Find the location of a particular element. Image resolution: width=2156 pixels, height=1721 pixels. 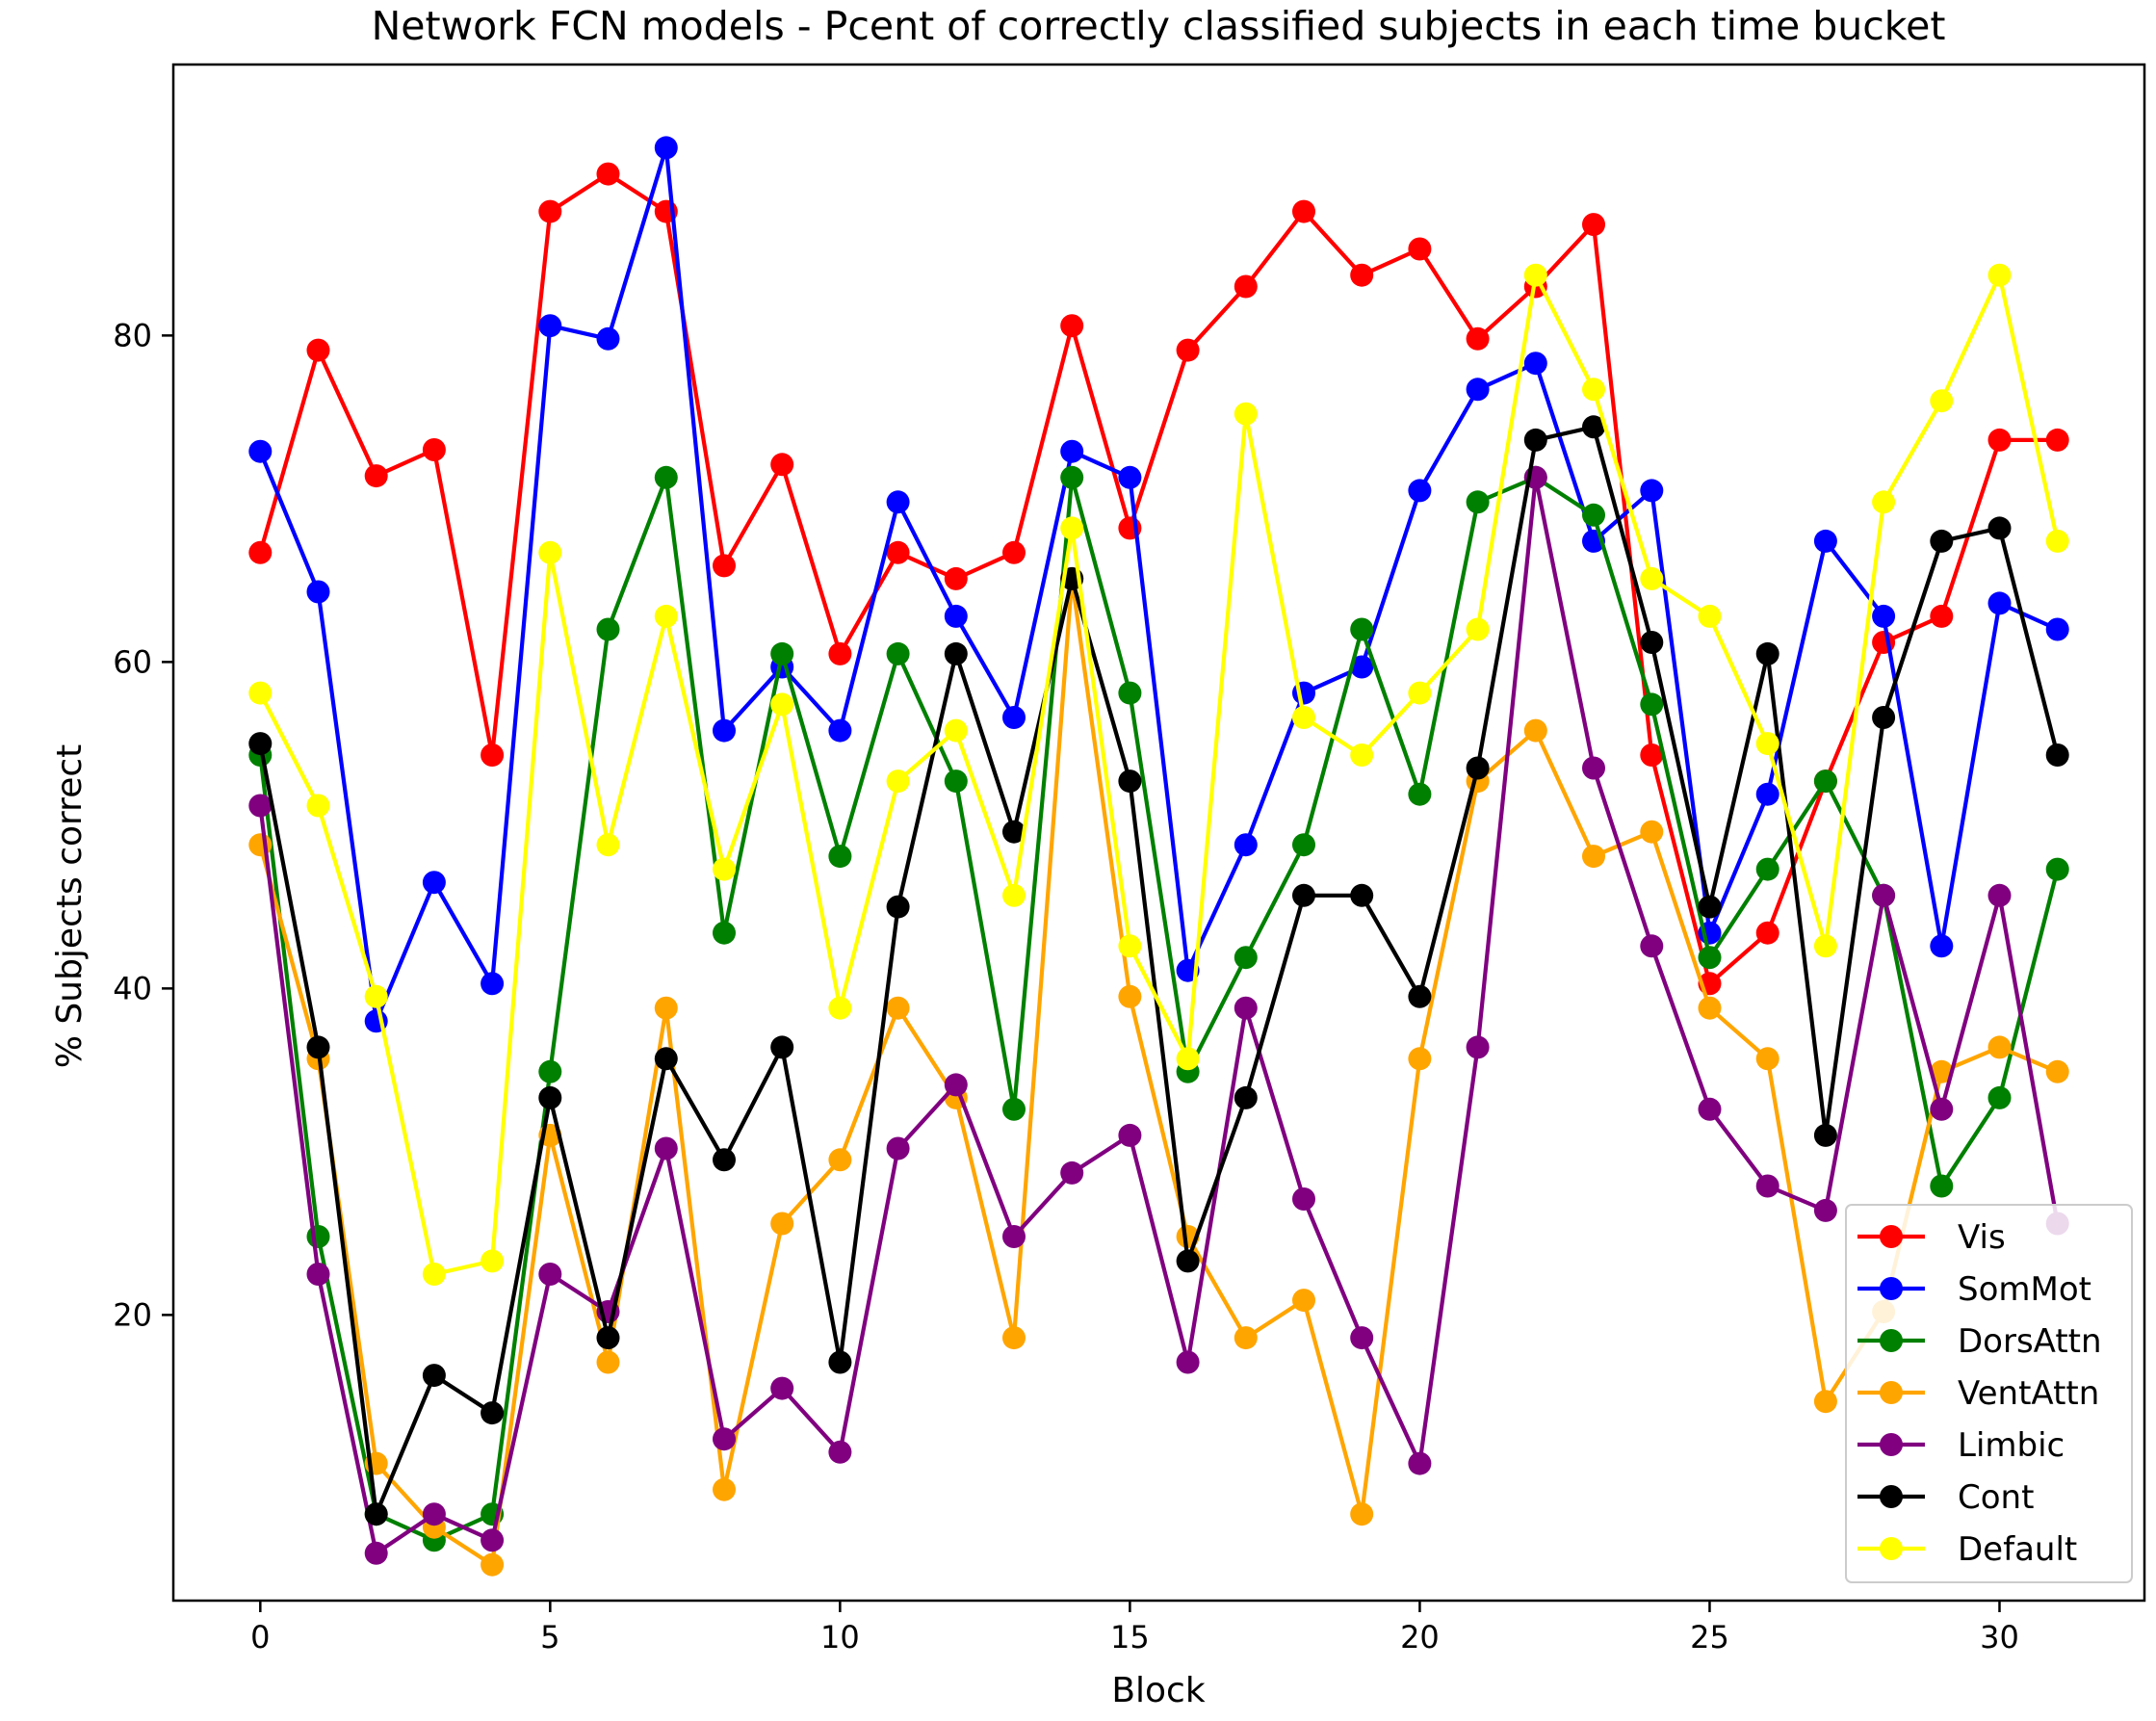

y-tick-label: 80 is located at coordinates (132, 335).